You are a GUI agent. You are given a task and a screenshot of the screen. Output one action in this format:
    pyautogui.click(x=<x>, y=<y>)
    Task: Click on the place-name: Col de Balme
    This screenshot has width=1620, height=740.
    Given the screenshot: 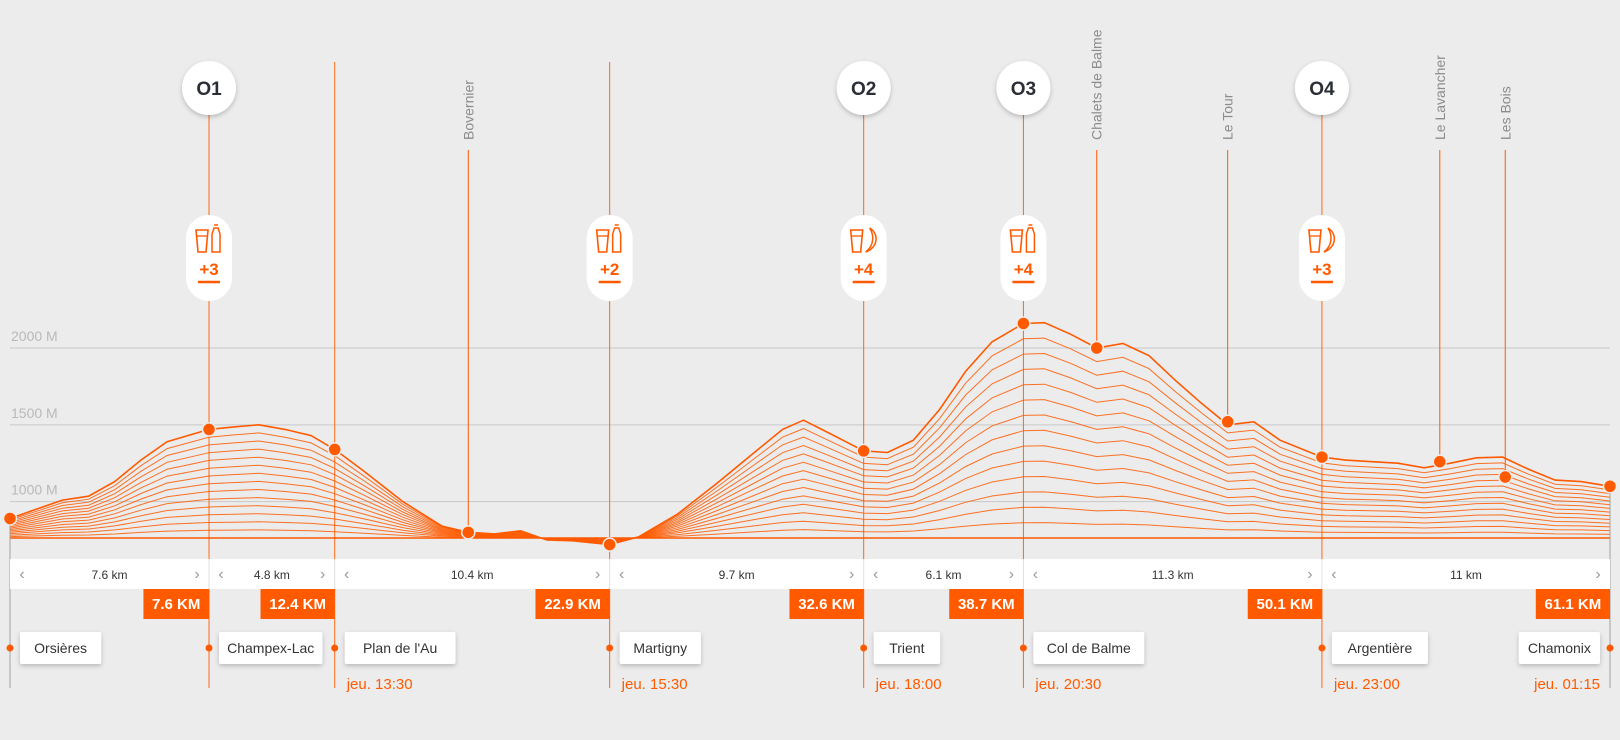 What is the action you would take?
    pyautogui.click(x=1089, y=648)
    